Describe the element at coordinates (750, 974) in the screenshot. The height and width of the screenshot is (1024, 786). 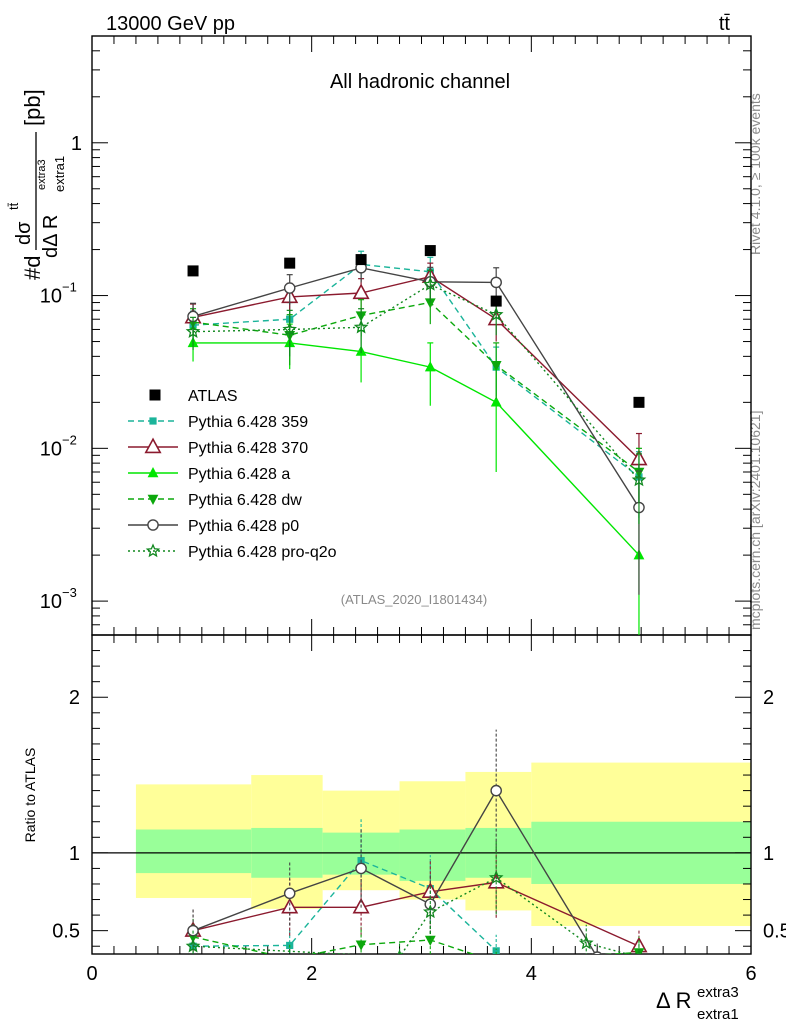
I see `xtick-label: 6` at that location.